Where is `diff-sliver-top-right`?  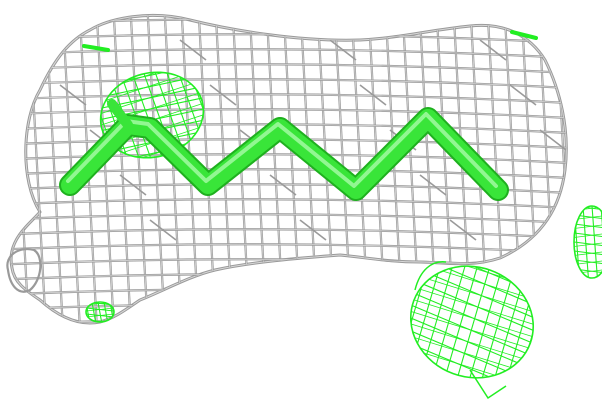
diff-sliver-top-right is located at coordinates (524, 35).